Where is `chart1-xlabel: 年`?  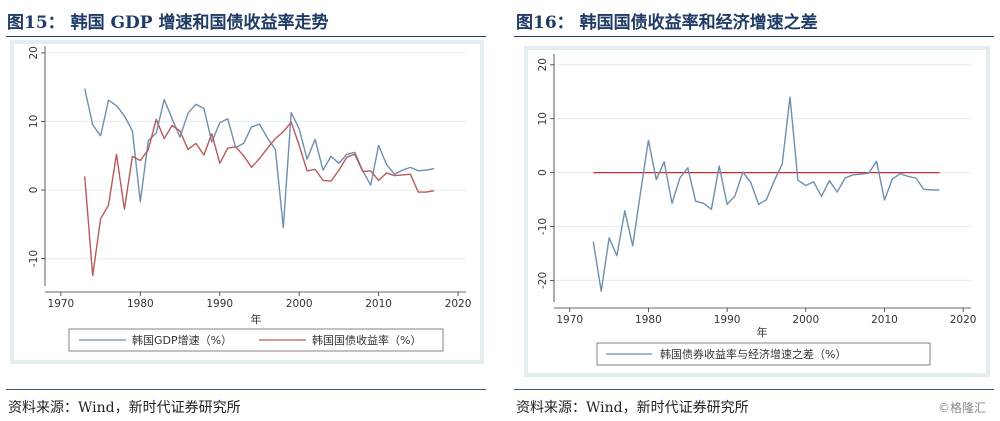 chart1-xlabel: 年 is located at coordinates (256, 319).